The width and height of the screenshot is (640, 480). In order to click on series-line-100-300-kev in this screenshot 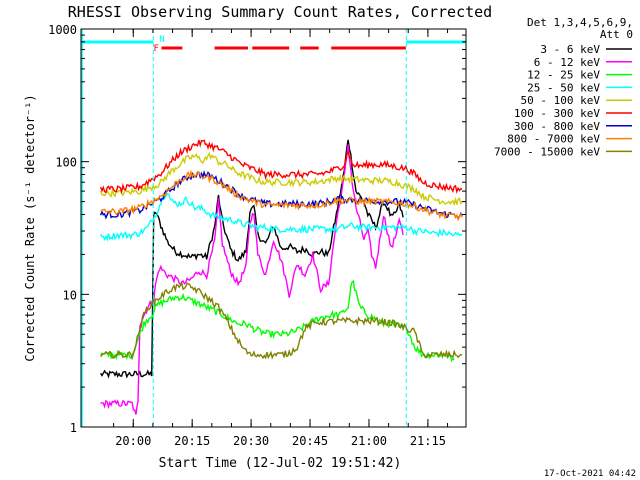, I will do `click(281, 167)`.